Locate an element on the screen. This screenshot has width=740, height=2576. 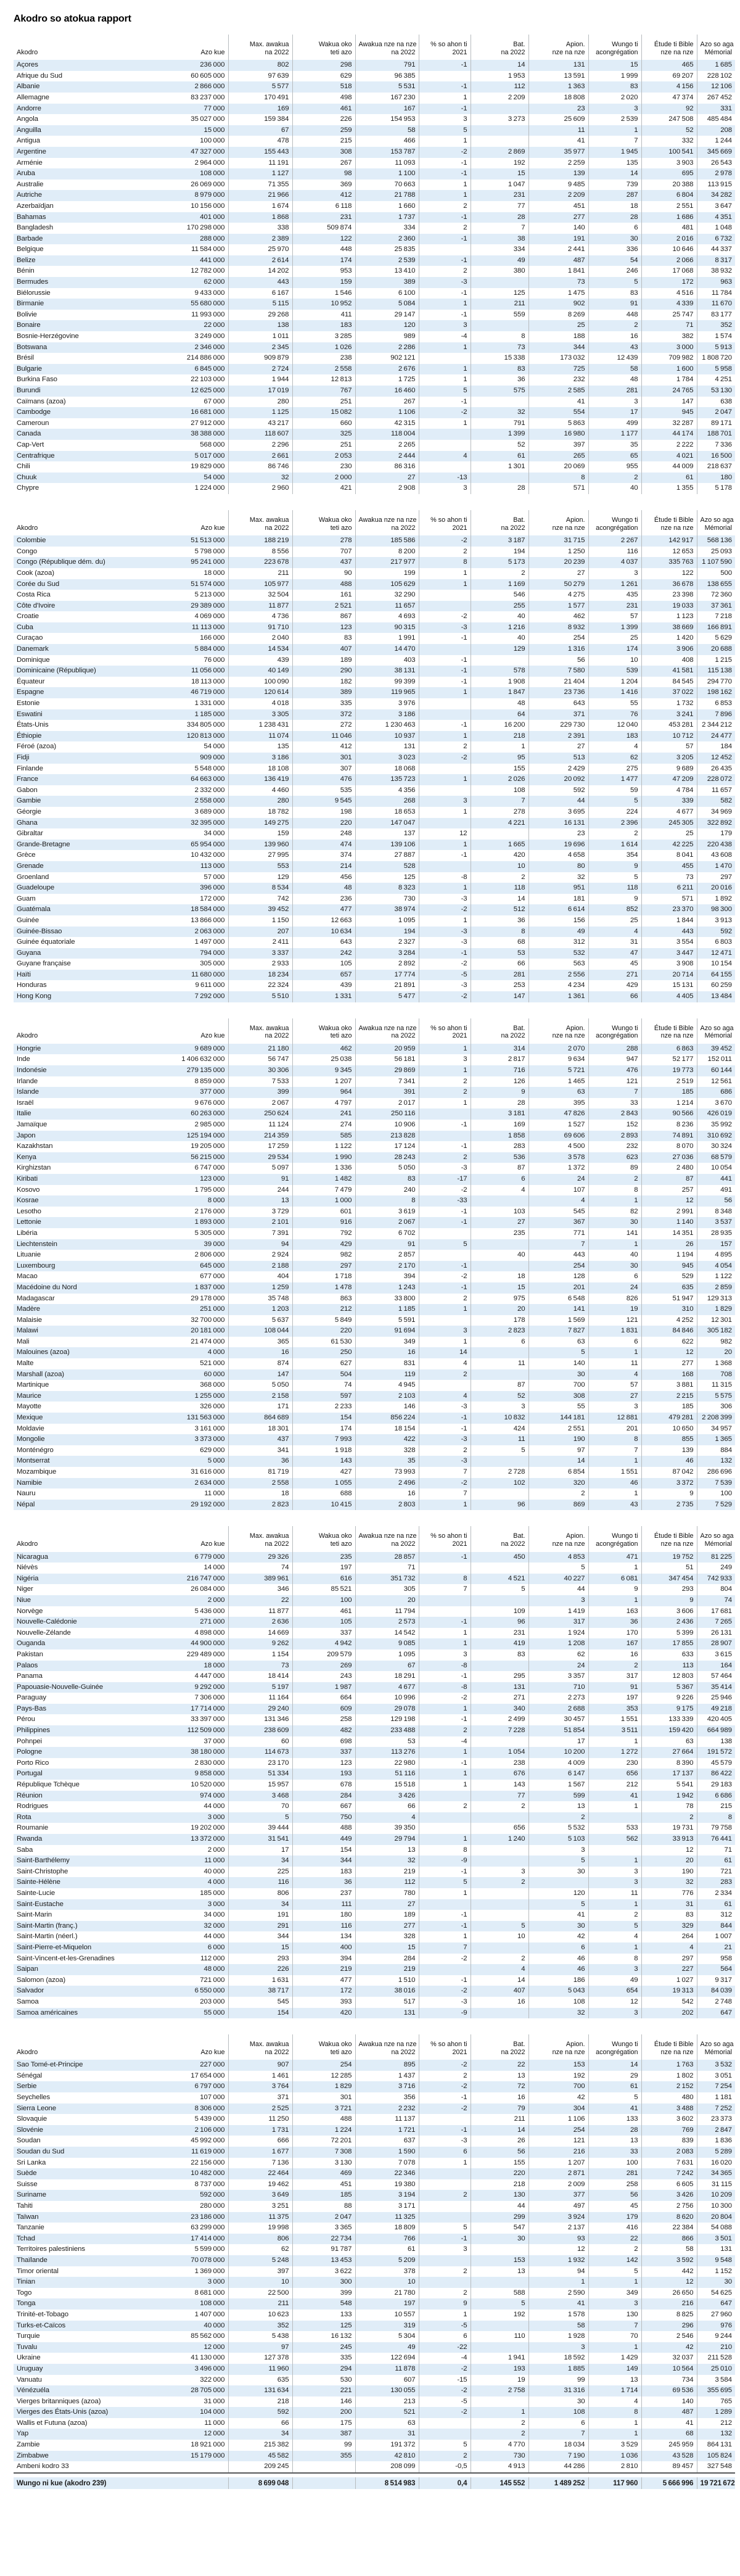
value-cell: 1 908 is located at coordinates (499, 682).